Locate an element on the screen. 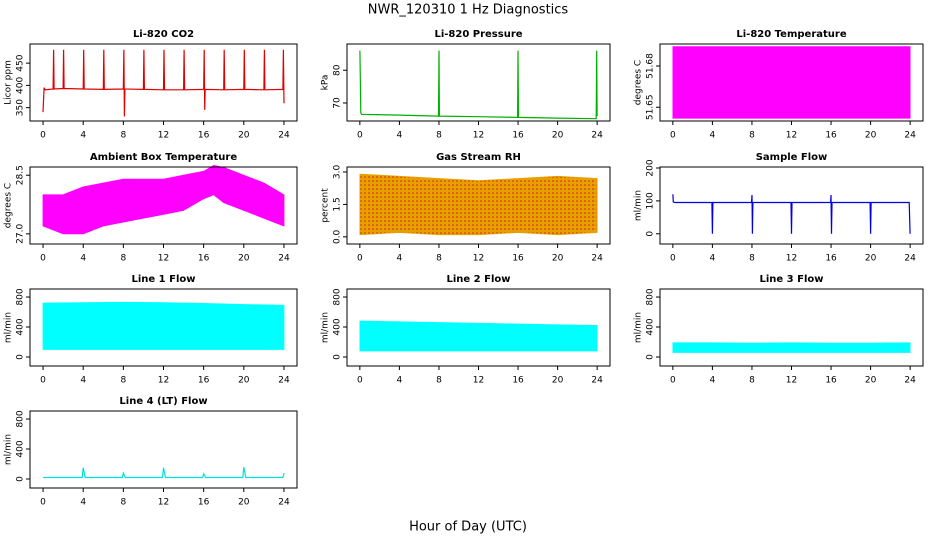  y-axis-label: Licor ppm is located at coordinates (9, 82).